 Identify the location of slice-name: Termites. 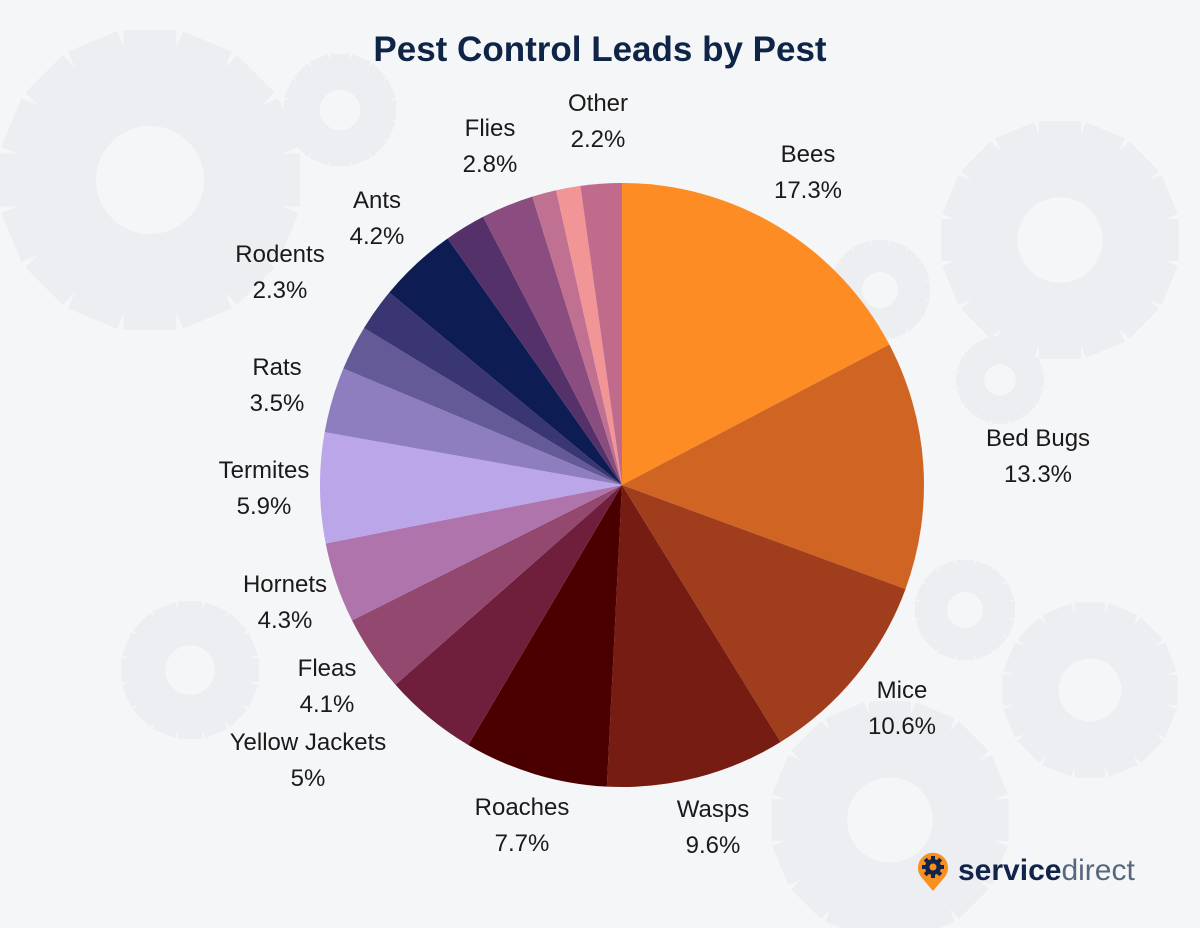
(264, 470).